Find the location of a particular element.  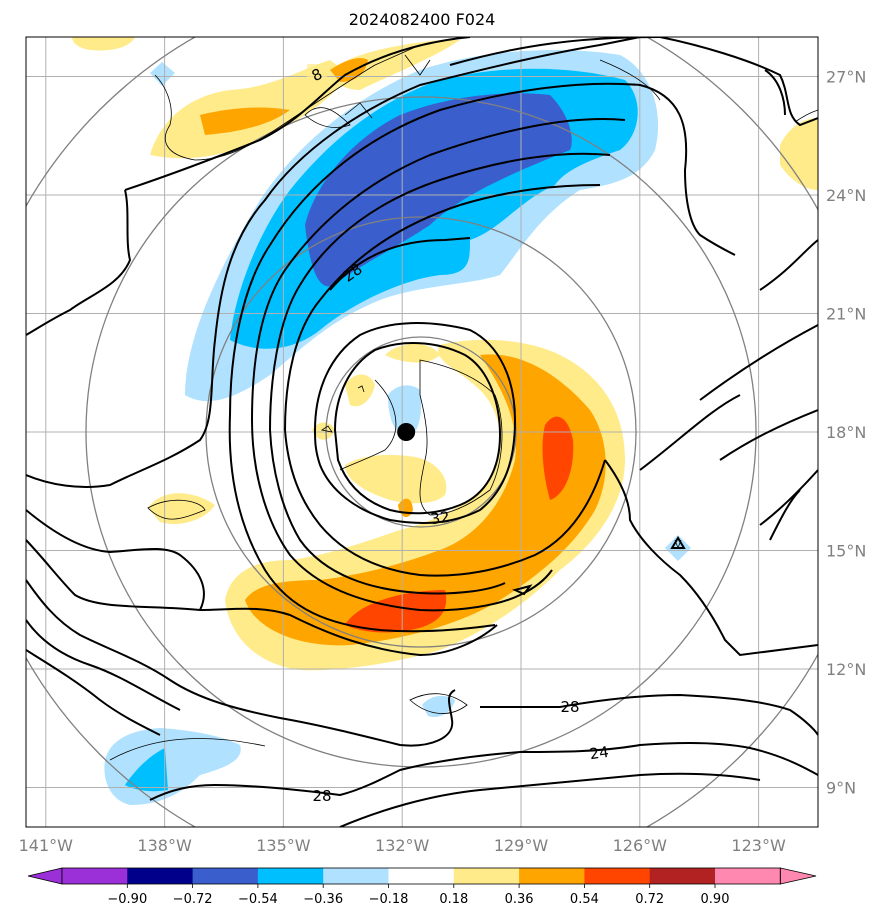

colorbar-frame is located at coordinates (421, 876).